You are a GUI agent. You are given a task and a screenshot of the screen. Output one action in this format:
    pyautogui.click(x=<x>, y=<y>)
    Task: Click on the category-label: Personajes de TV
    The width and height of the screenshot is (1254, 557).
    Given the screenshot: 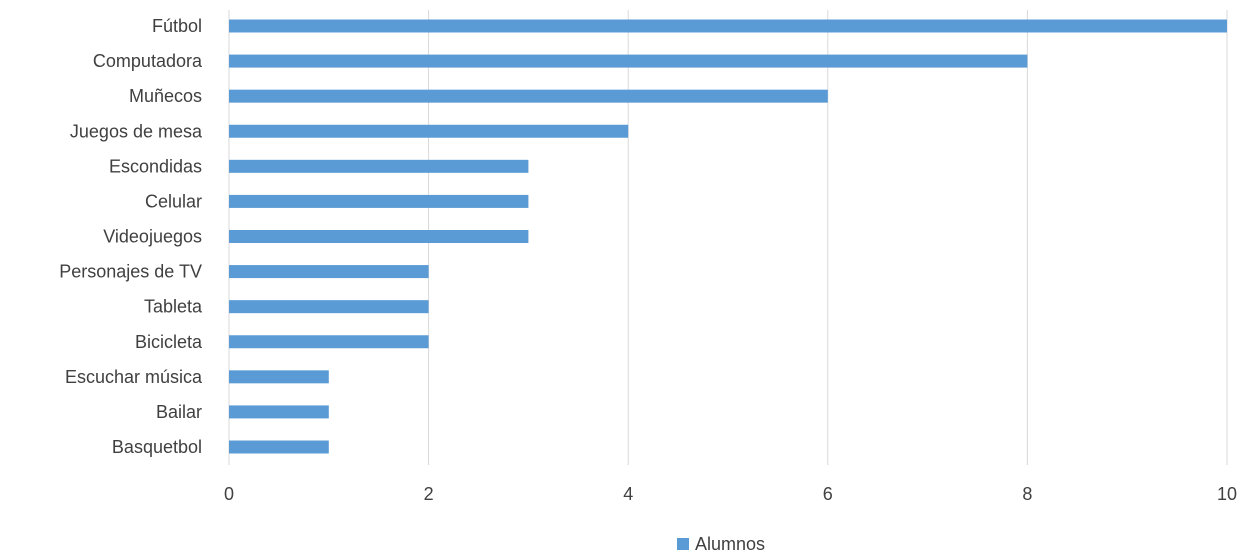 What is the action you would take?
    pyautogui.click(x=130, y=272)
    